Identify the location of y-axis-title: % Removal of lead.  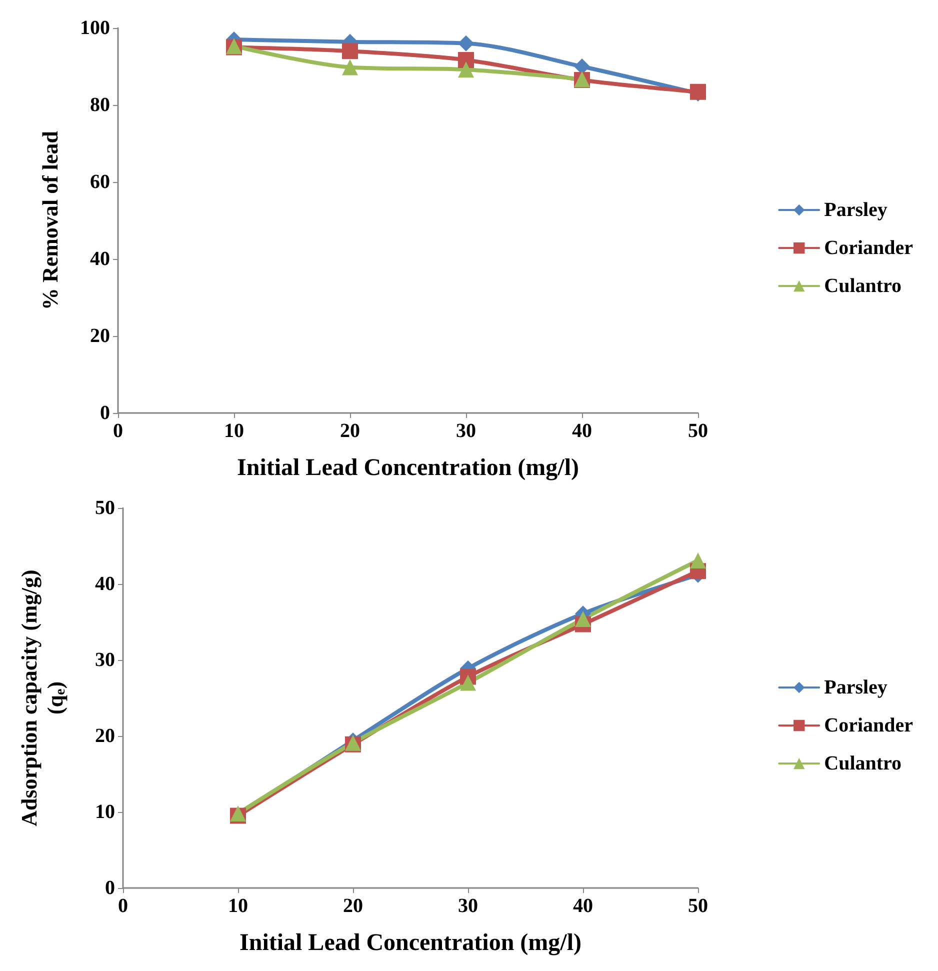
(50, 220).